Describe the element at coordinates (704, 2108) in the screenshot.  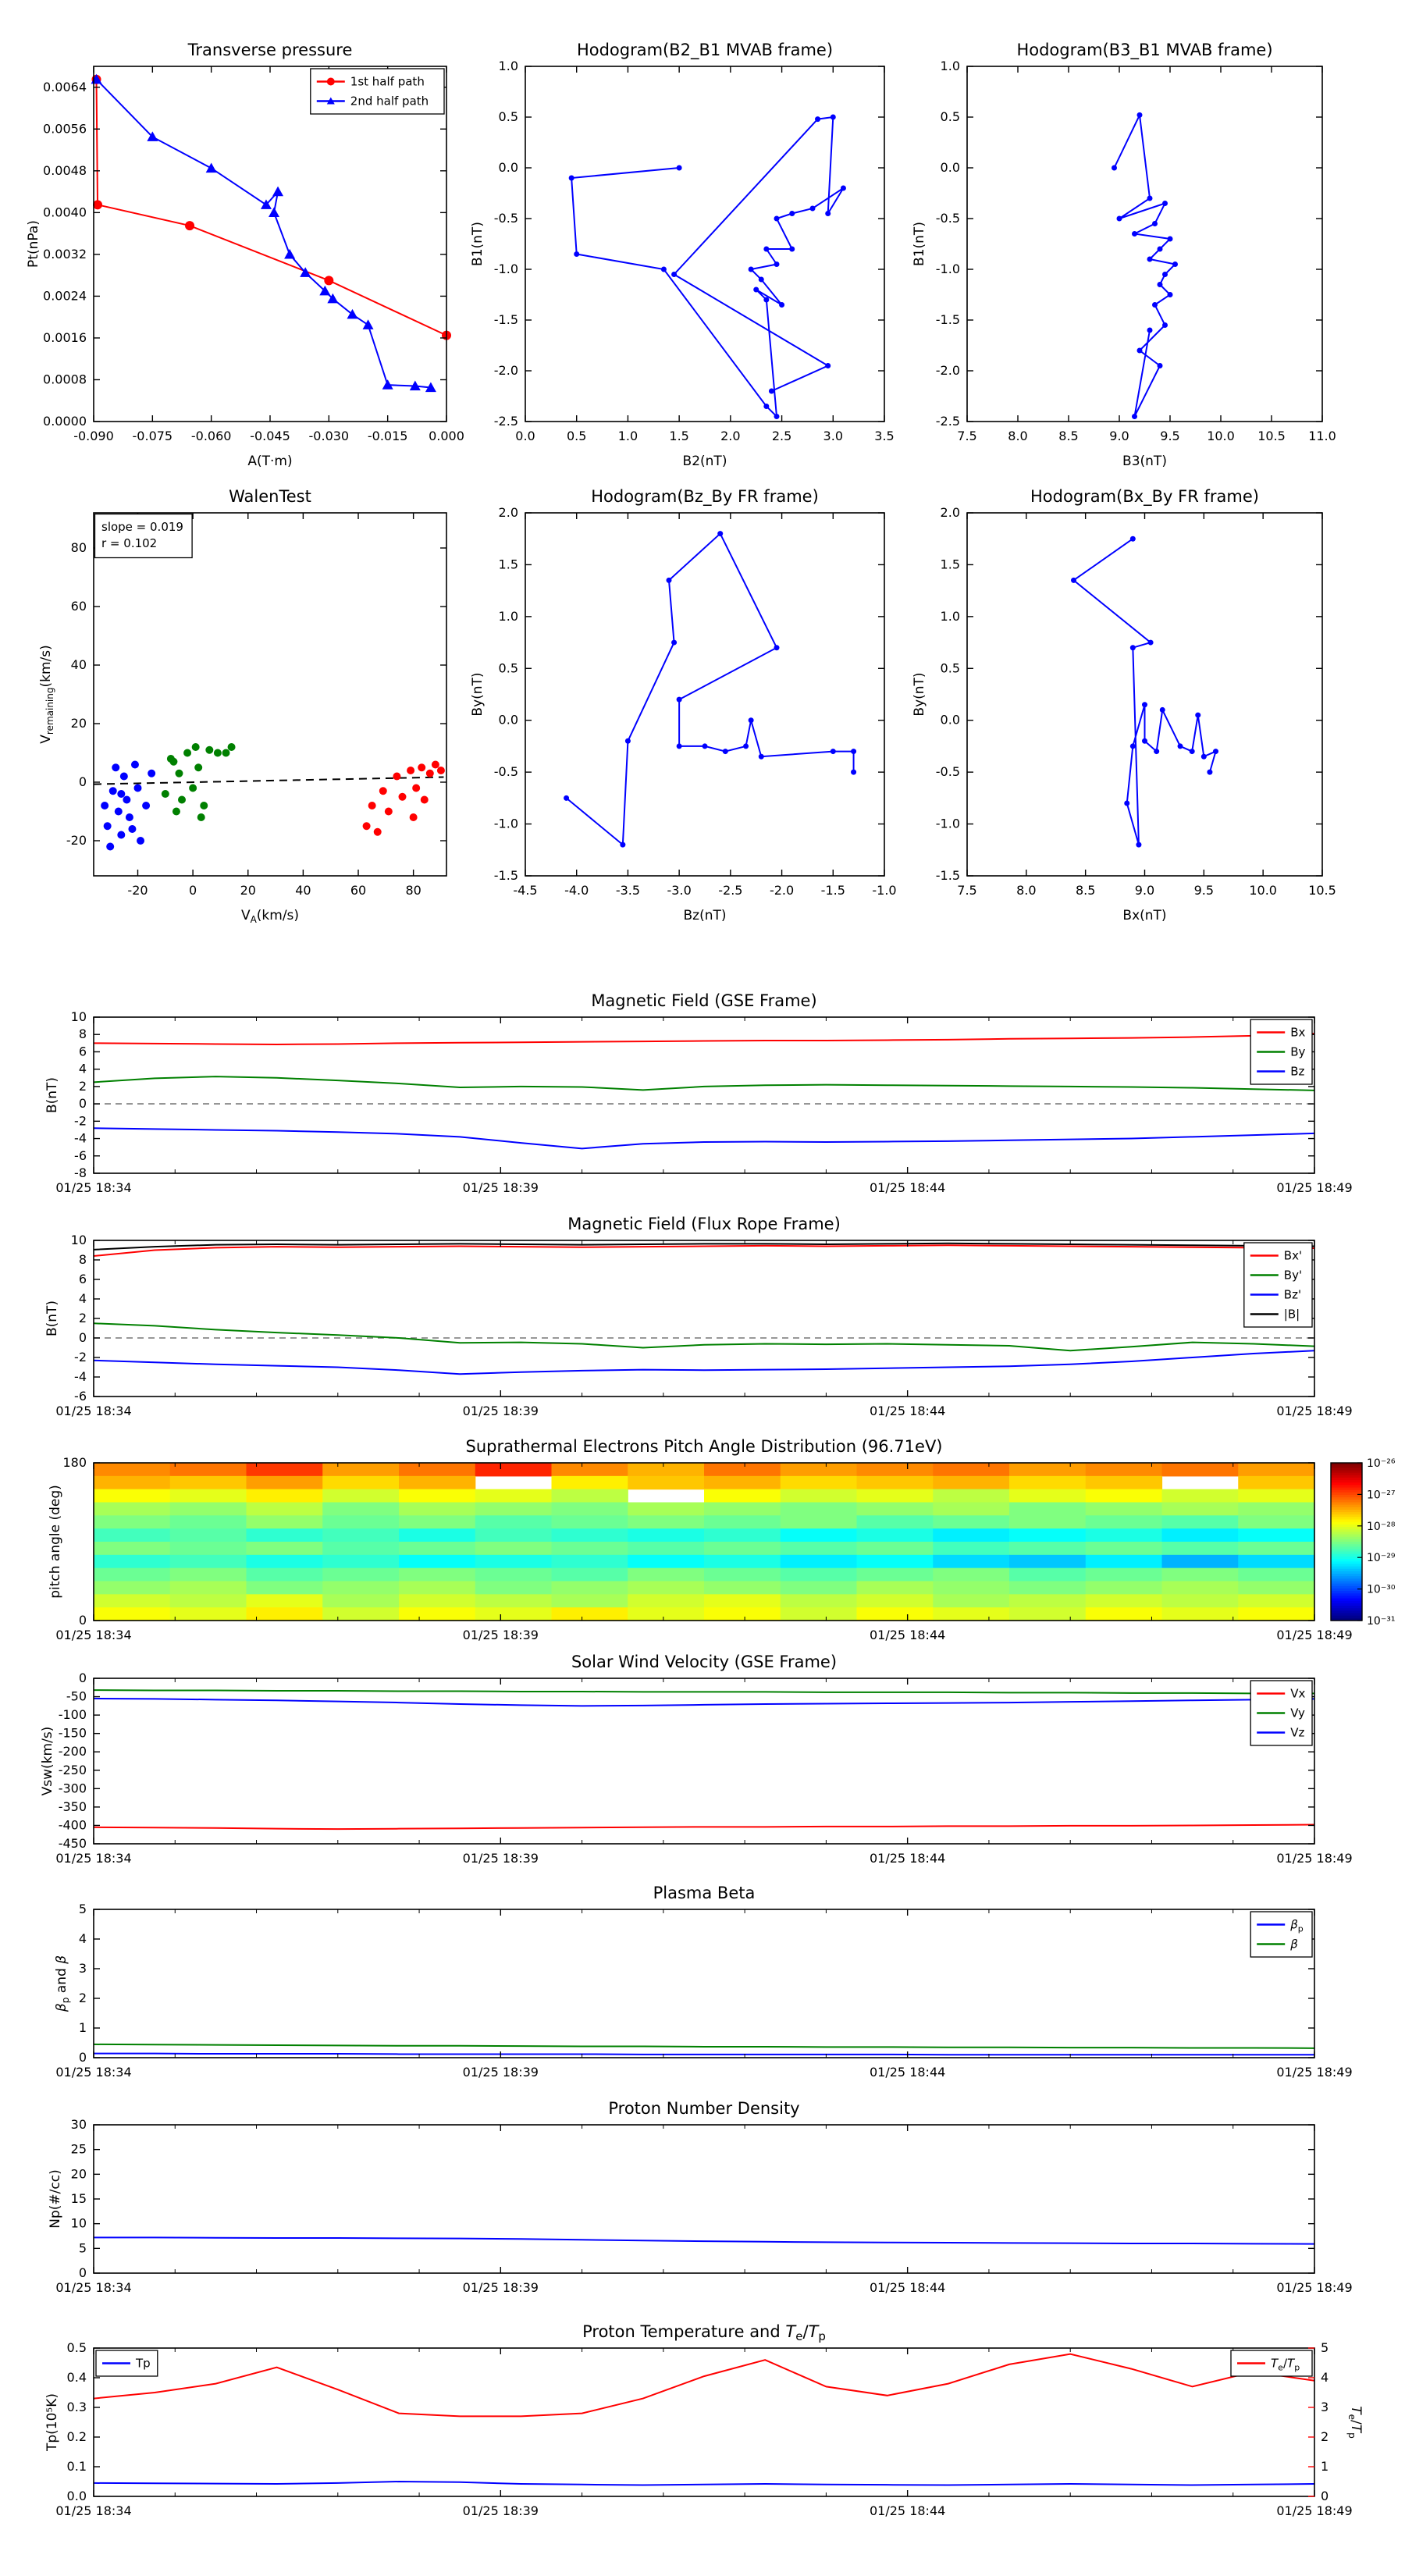
I see `panel-title: Proton Number Density` at that location.